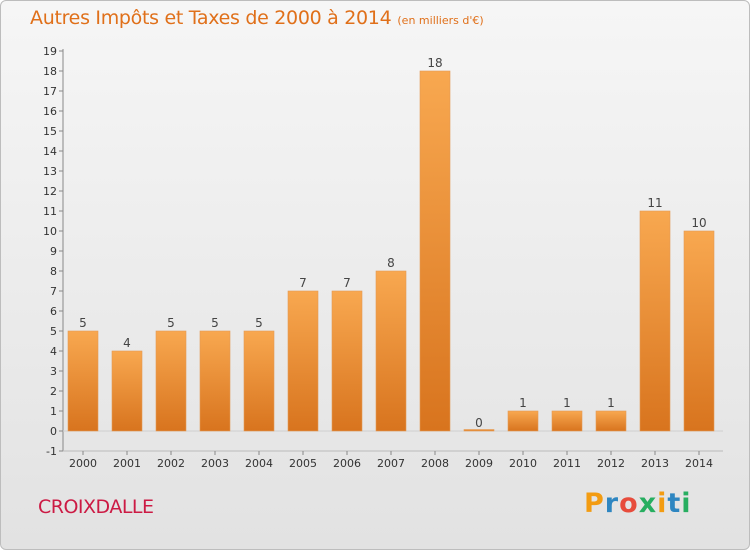  What do you see at coordinates (53, 251) in the screenshot?
I see `y-tick-label: 9` at bounding box center [53, 251].